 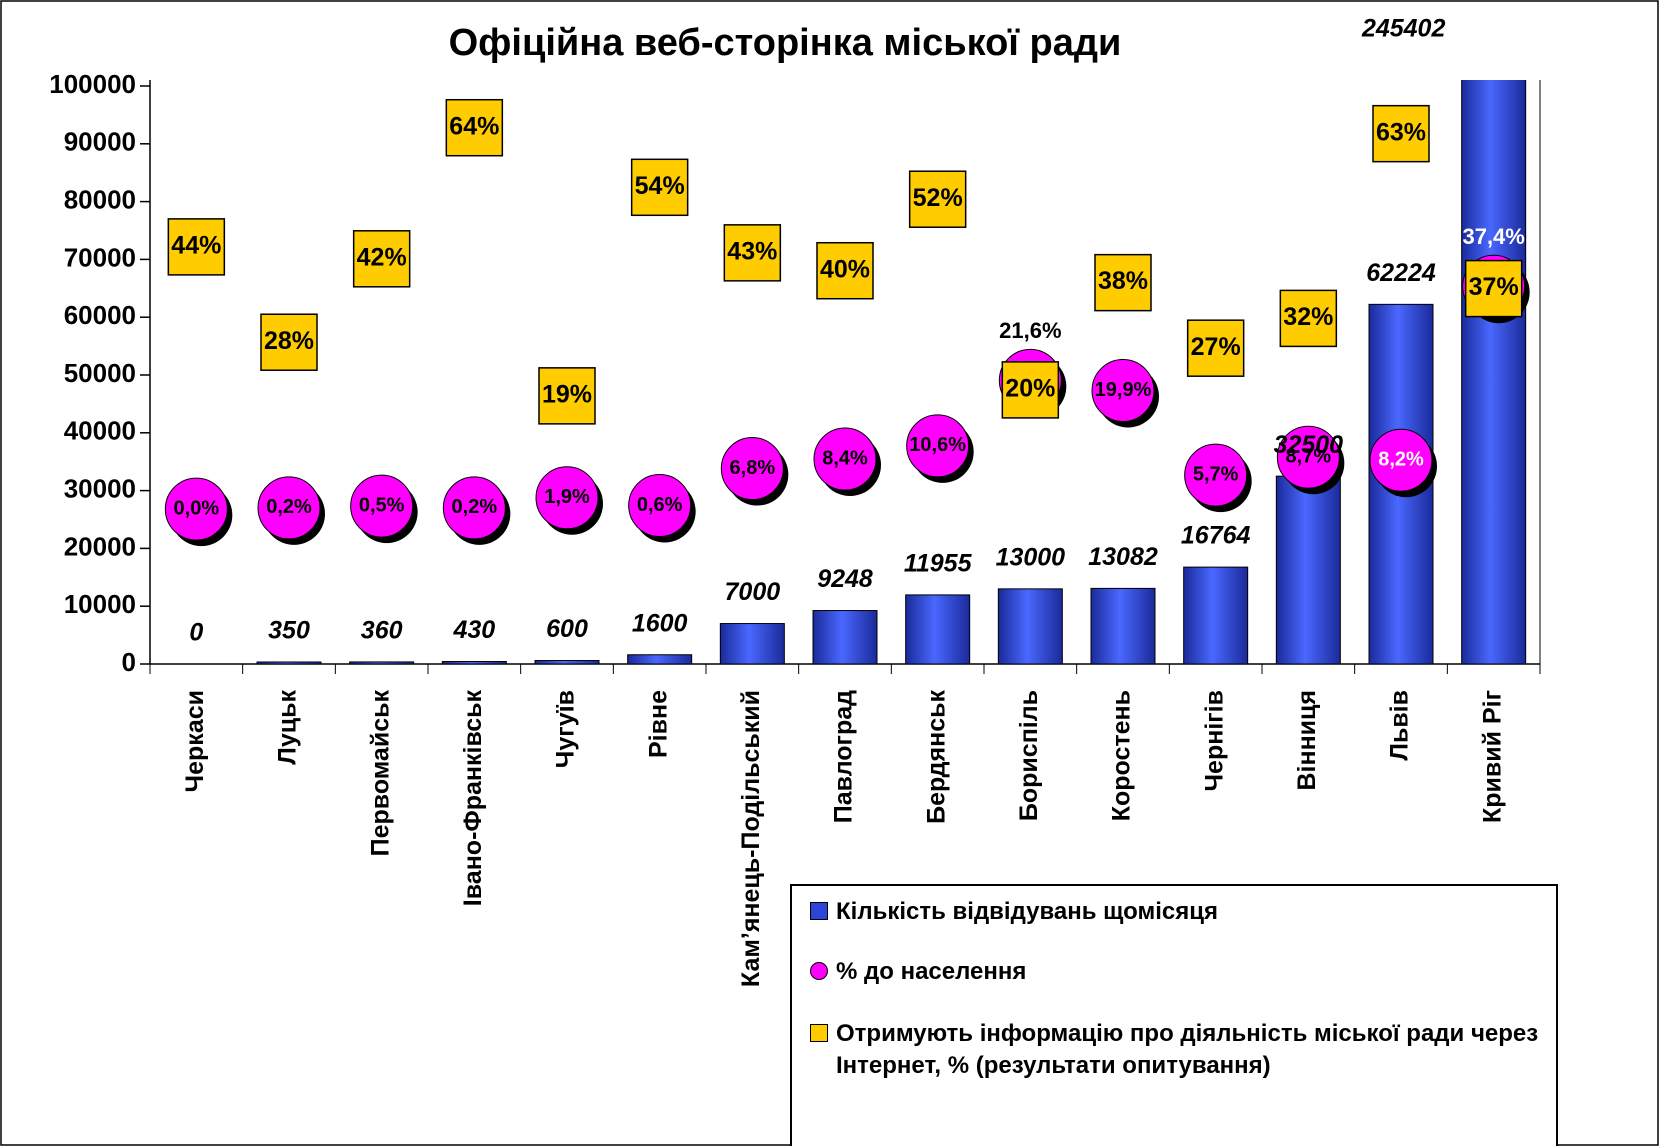 I want to click on square-value-label: 52%, so click(x=938, y=198).